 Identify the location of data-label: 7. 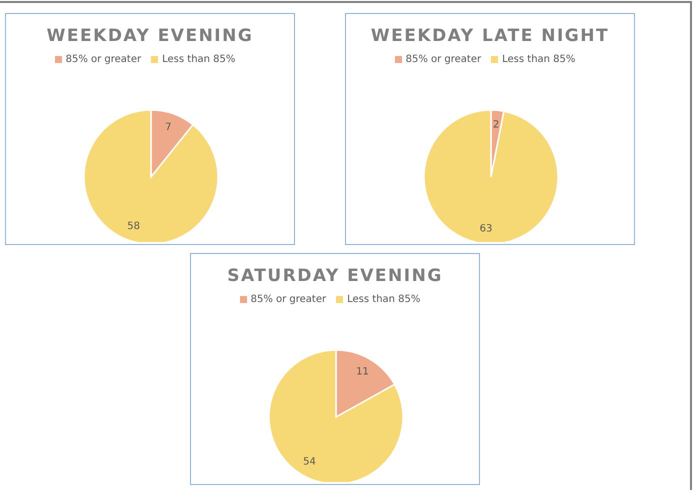
(168, 128).